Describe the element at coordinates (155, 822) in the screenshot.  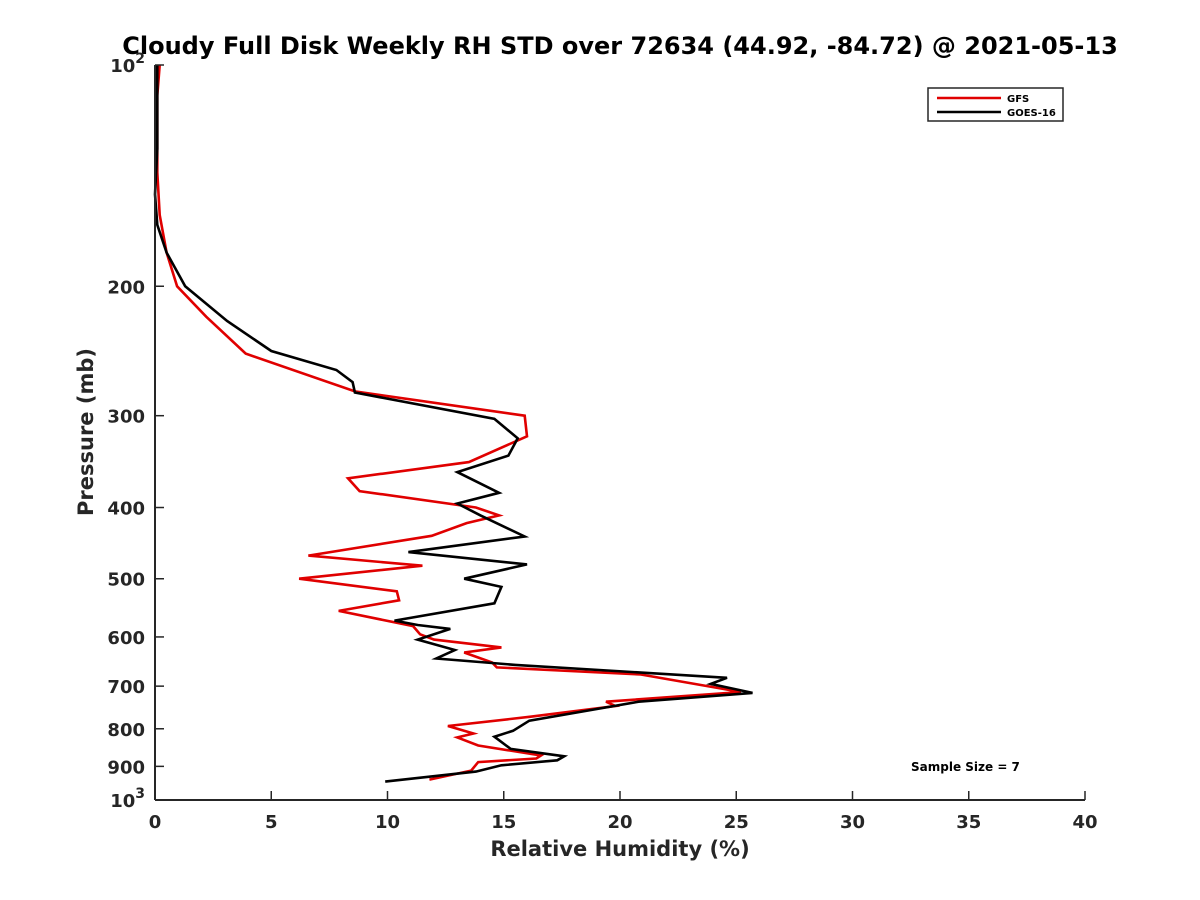
I see `x-tick-label: 0` at that location.